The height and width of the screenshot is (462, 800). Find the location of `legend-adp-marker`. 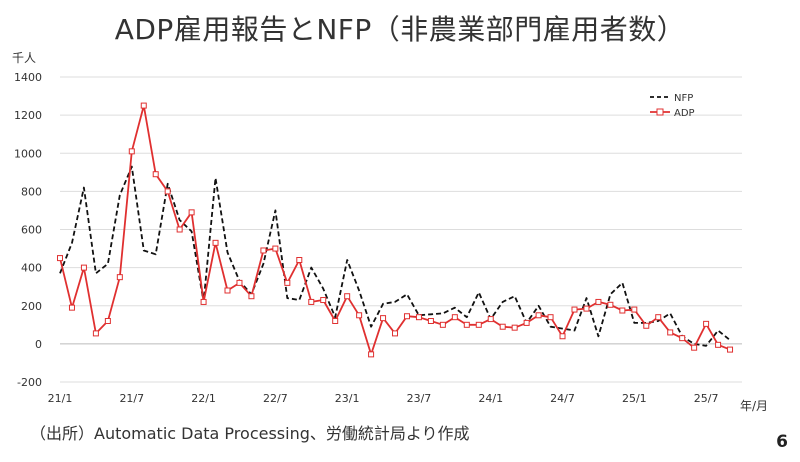

legend-adp-marker is located at coordinates (660, 112).